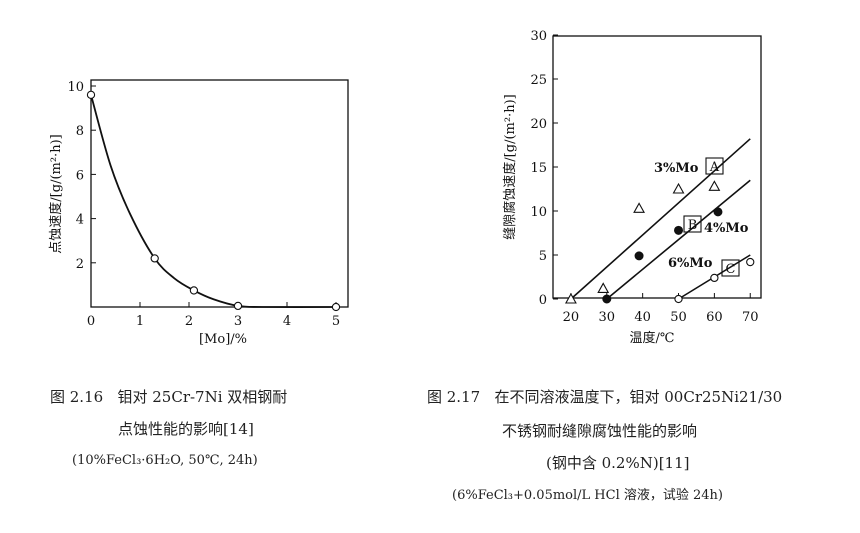 The image size is (860, 533). I want to click on chart2-ytick-label: 20, so click(538, 124).